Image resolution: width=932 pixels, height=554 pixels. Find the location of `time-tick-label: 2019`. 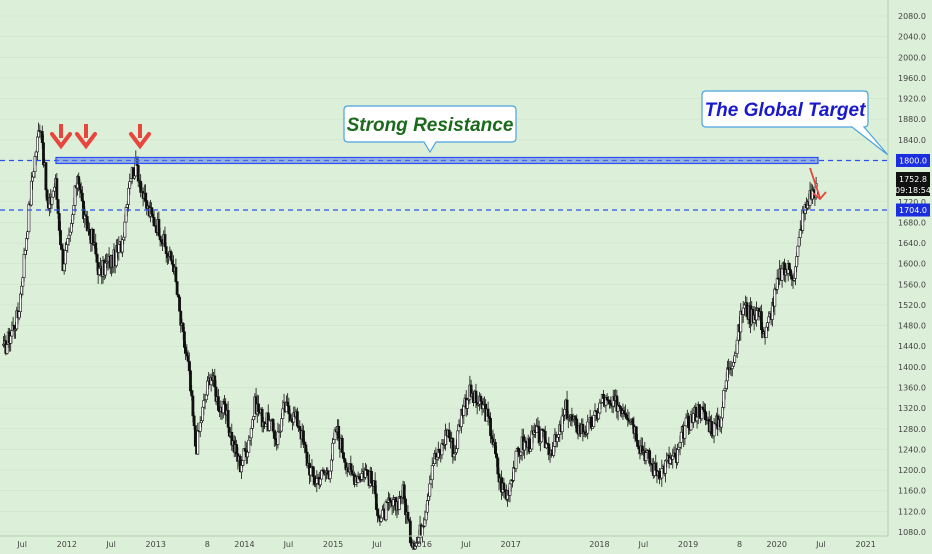

time-tick-label: 2019 is located at coordinates (688, 544).